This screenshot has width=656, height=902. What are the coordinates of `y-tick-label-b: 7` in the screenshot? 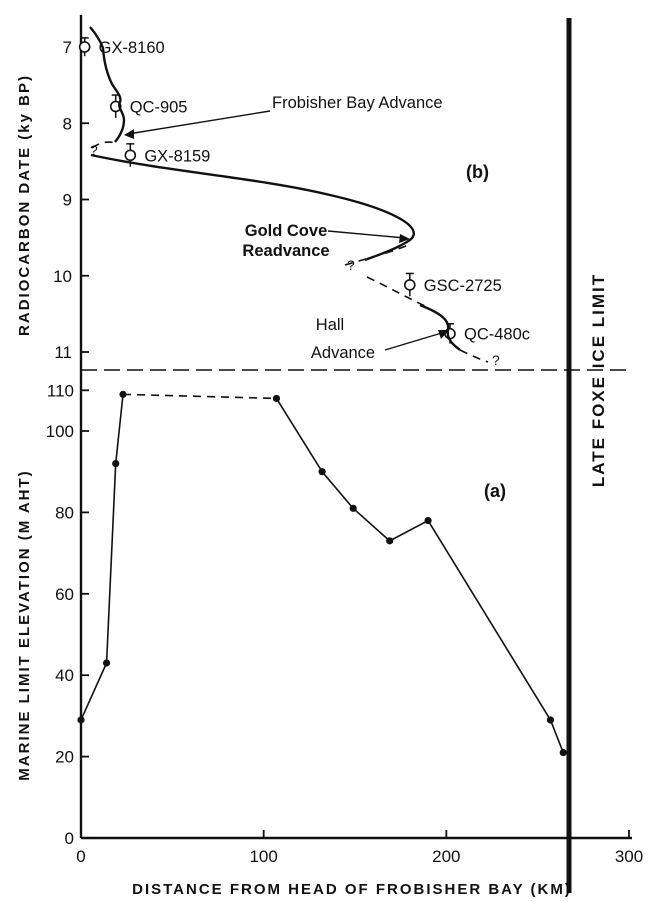 It's located at (67, 47).